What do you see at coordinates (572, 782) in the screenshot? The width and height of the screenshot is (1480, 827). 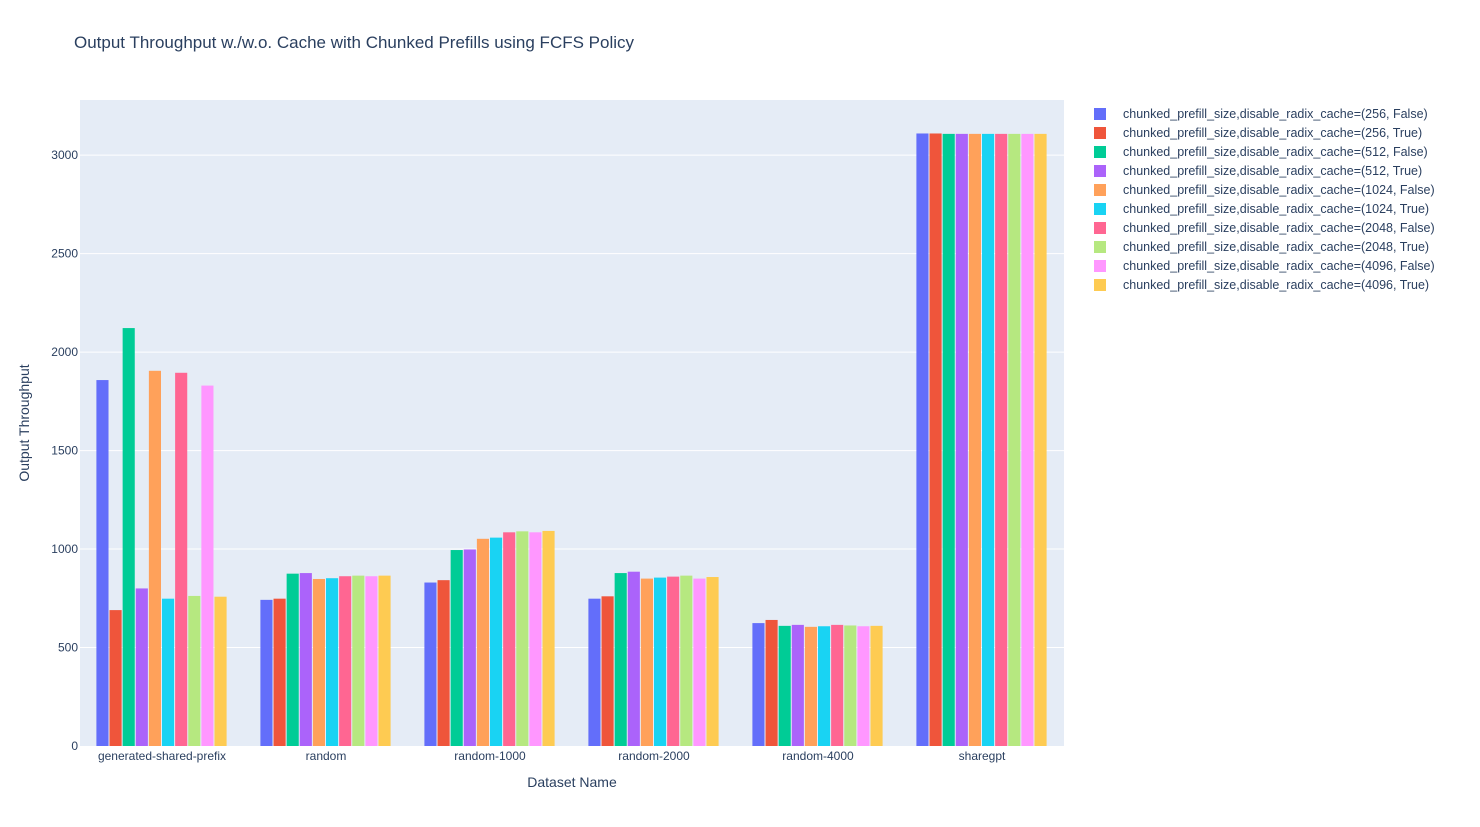 I see `x-axis-label: Dataset Name` at bounding box center [572, 782].